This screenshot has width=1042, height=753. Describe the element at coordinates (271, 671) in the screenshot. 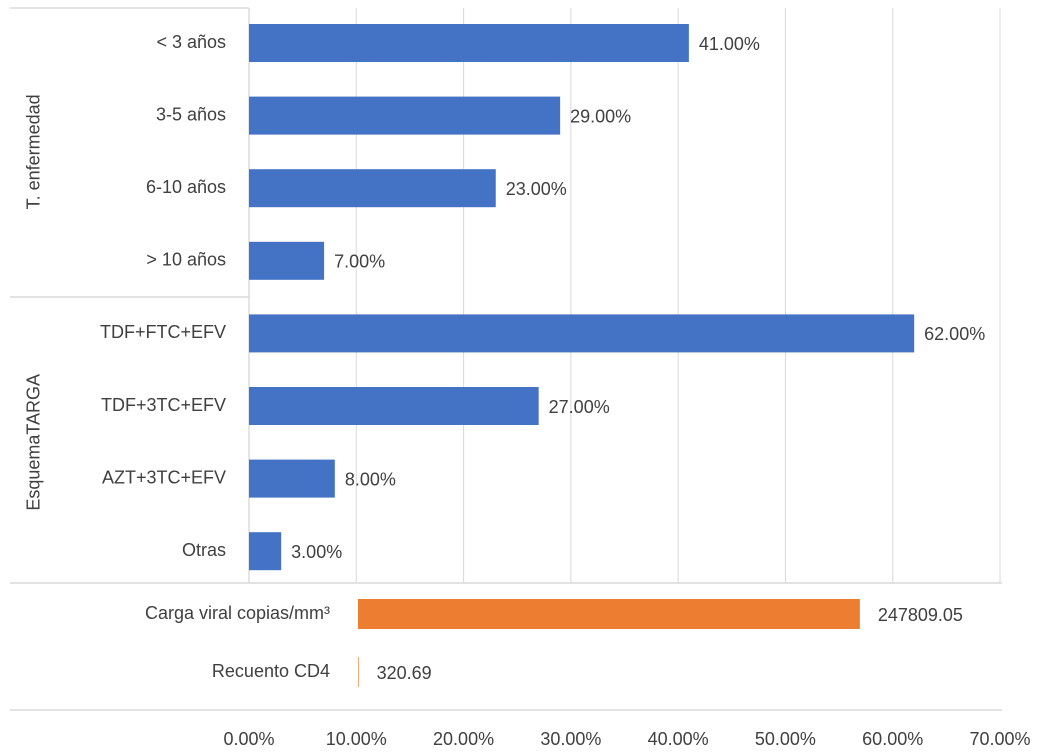

I see `y-tick-label: Recuento CD4` at that location.